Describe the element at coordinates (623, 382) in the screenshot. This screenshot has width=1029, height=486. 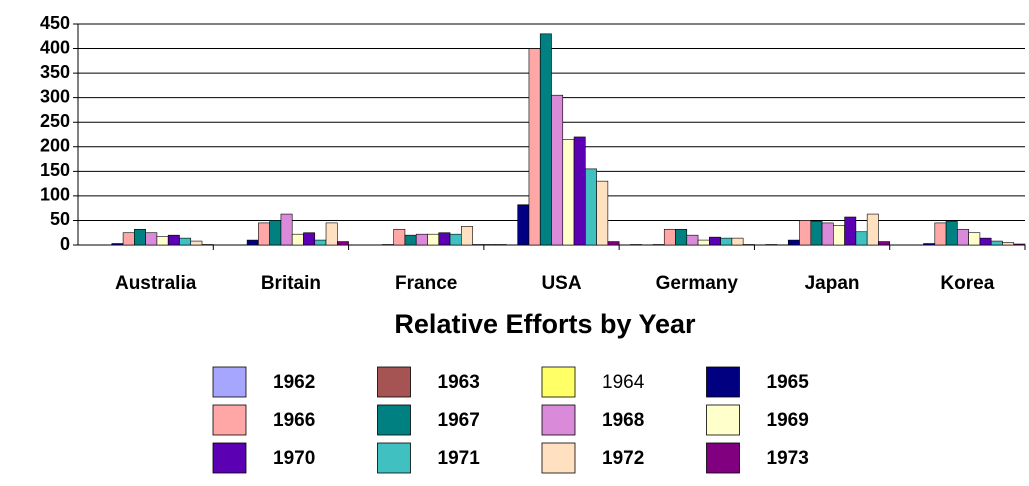
I see `legend-label: 1964` at that location.